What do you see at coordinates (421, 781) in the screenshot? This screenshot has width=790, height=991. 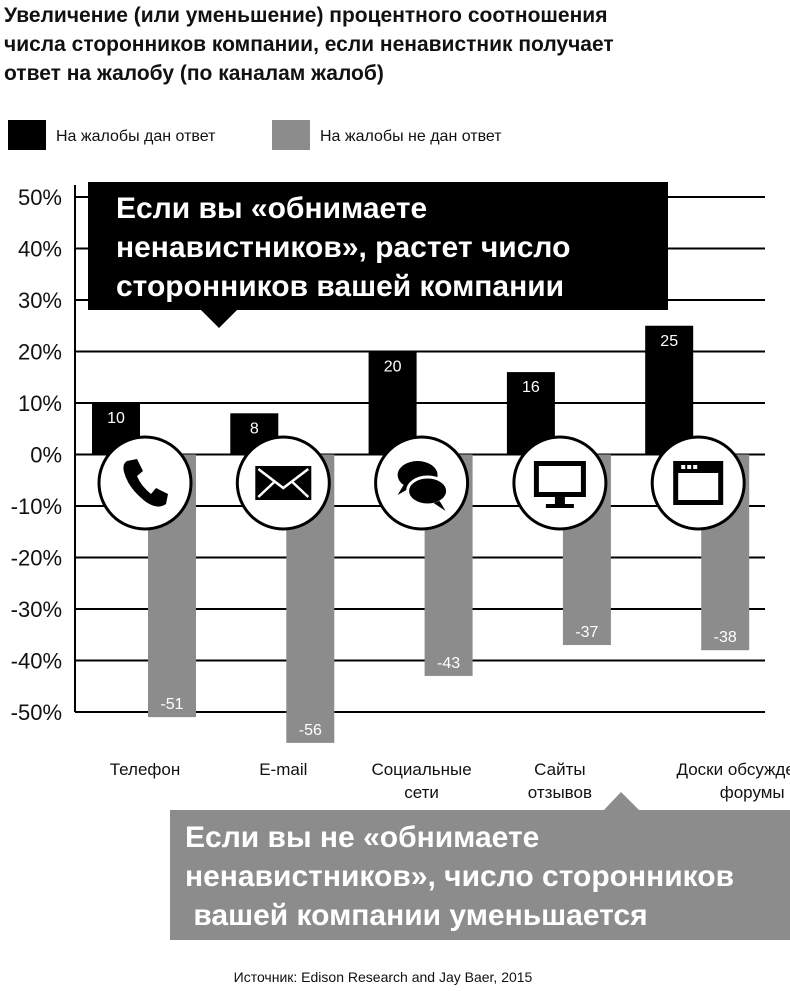 I see `x-tick-label: Социальные сети` at bounding box center [421, 781].